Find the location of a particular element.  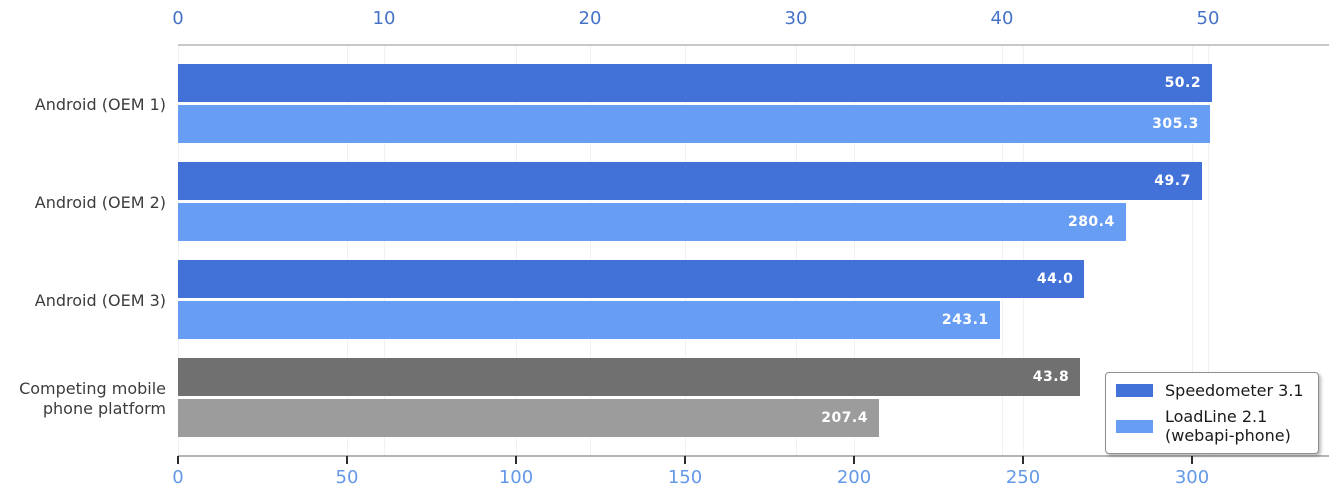

bar-value-label: 280.4 is located at coordinates (1091, 222).